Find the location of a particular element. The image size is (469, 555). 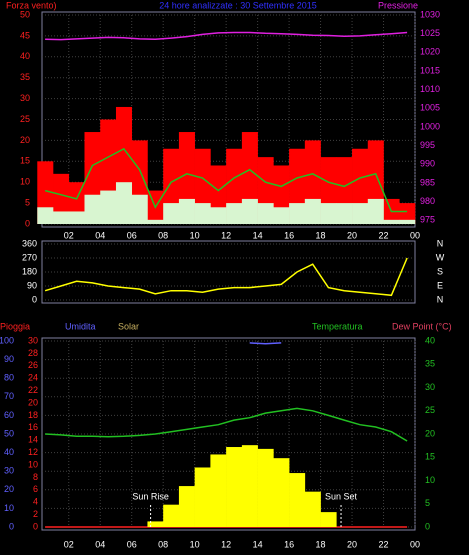

x-tick-label: 06 is located at coordinates (132, 235).